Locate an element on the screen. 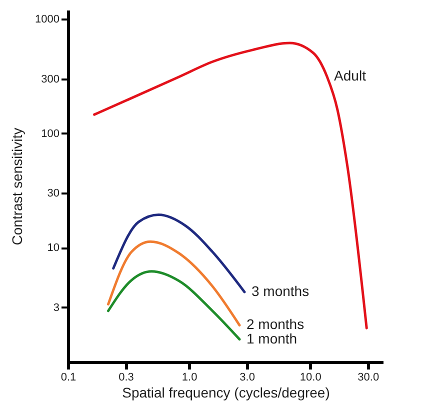  x-tick-label: 1.0 is located at coordinates (190, 378).